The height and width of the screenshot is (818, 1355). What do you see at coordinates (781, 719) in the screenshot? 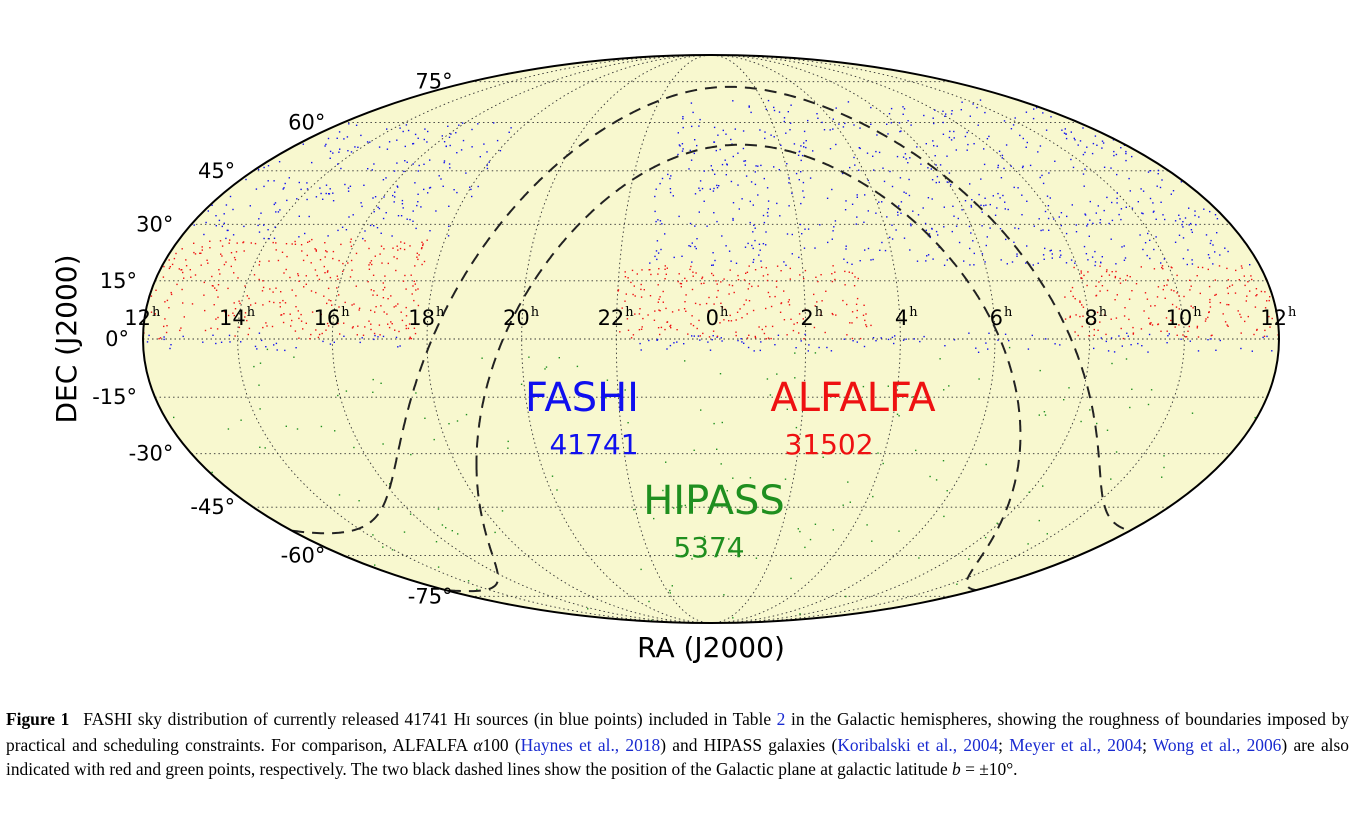
I see `table-ref-link: 2` at bounding box center [781, 719].